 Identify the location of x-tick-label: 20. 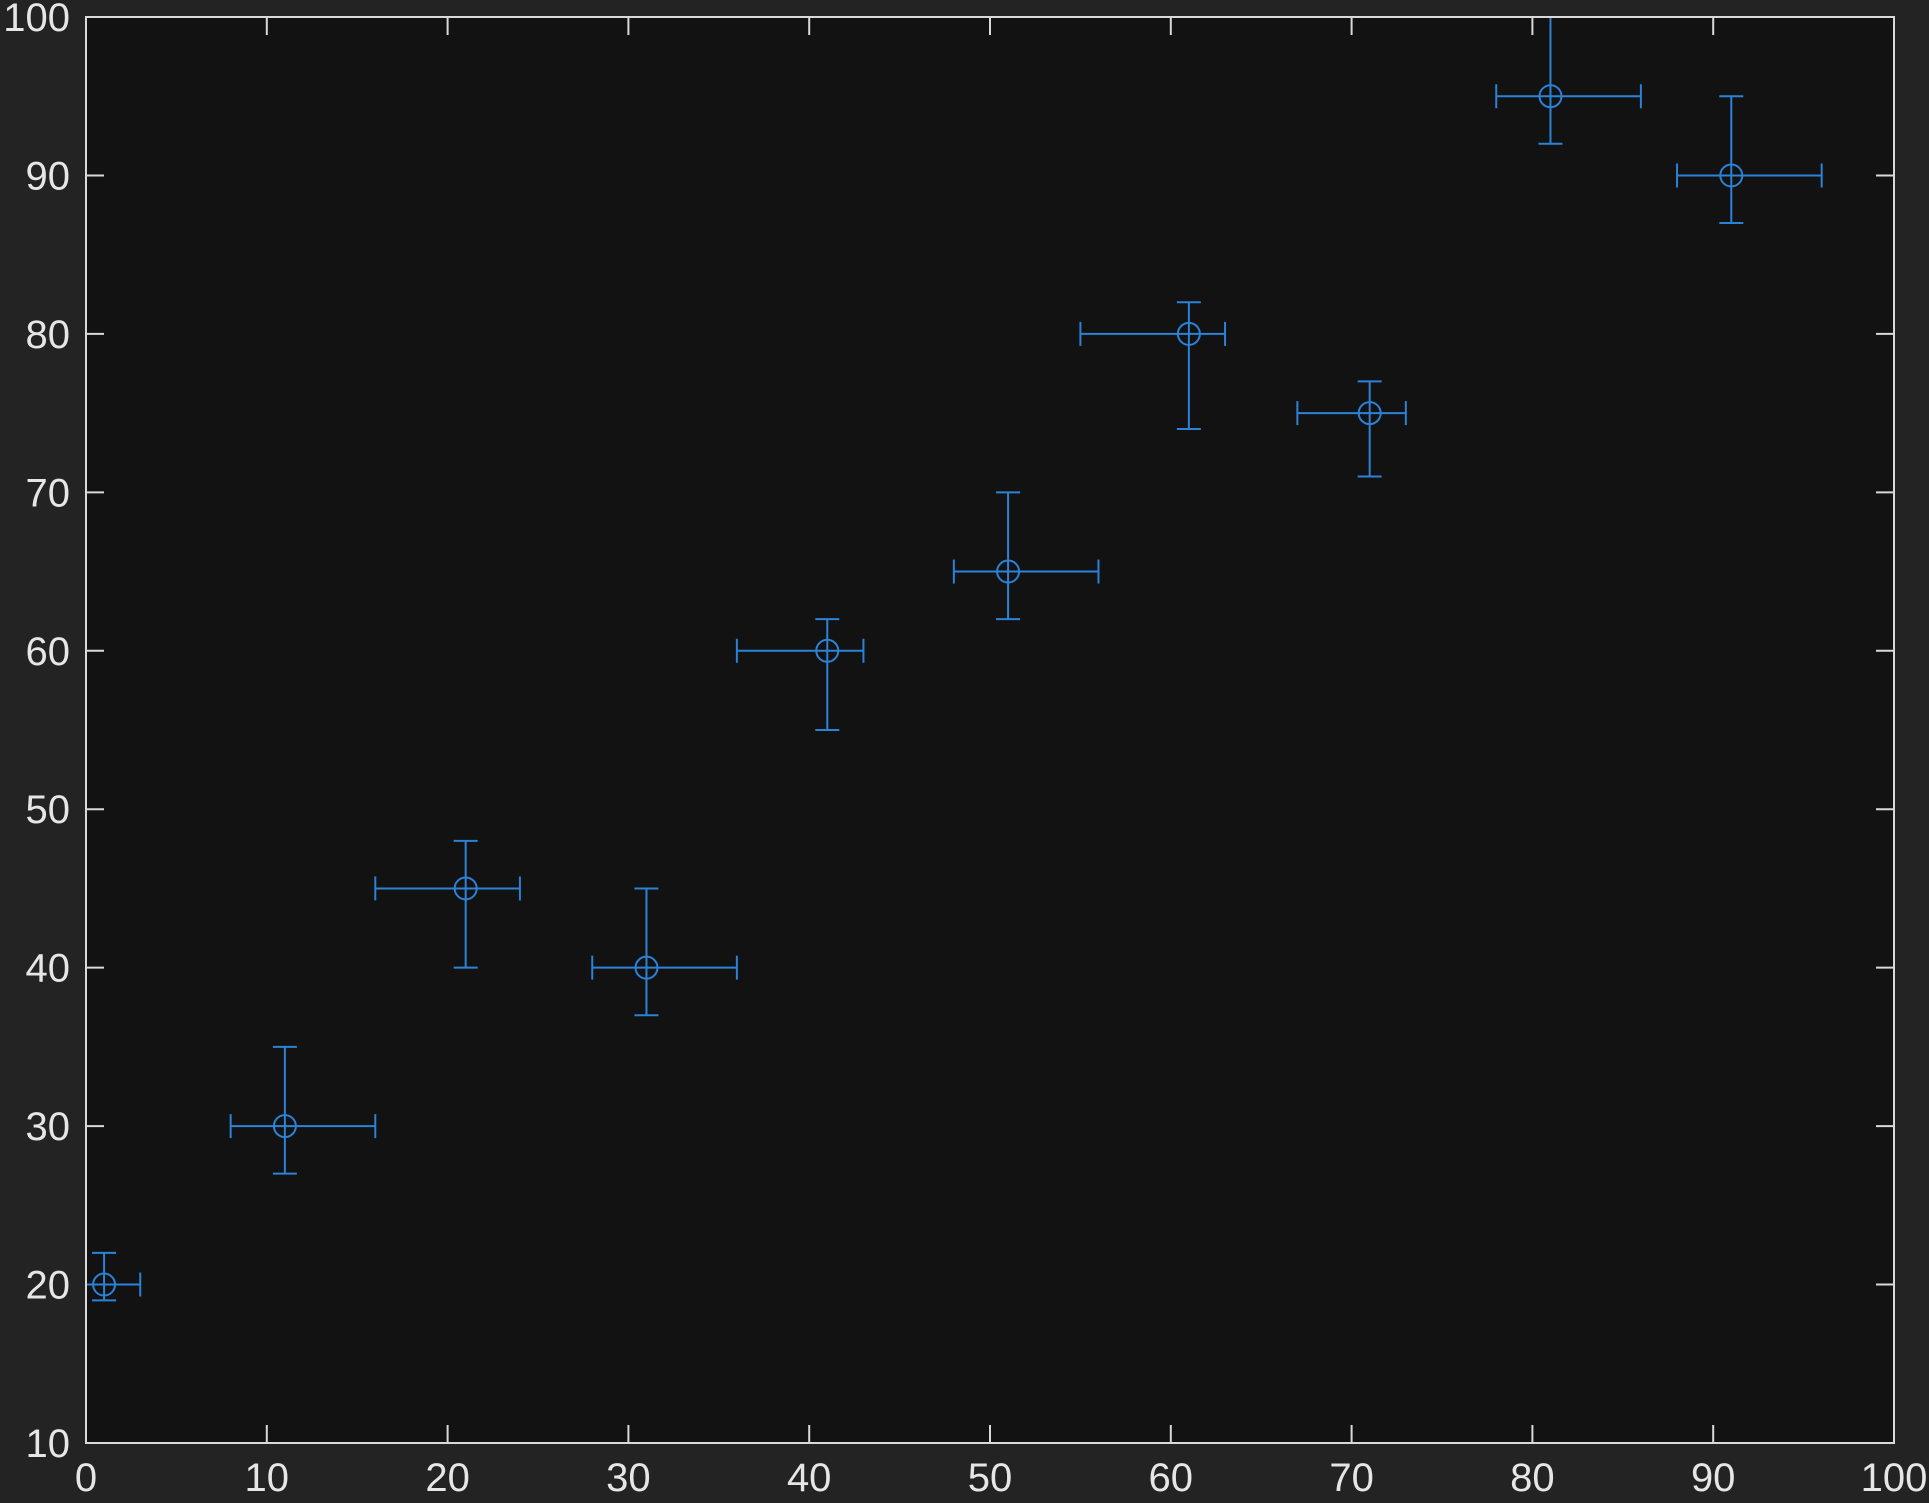
(447, 1478).